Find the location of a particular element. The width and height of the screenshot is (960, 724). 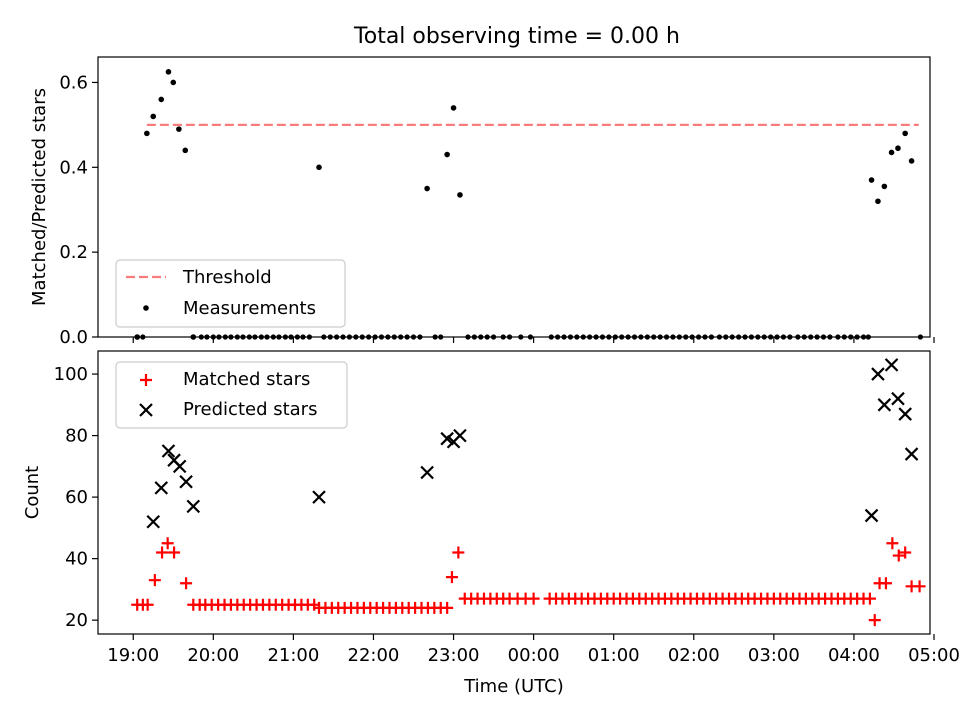

x-tick-label: 22:00 is located at coordinates (374, 655).